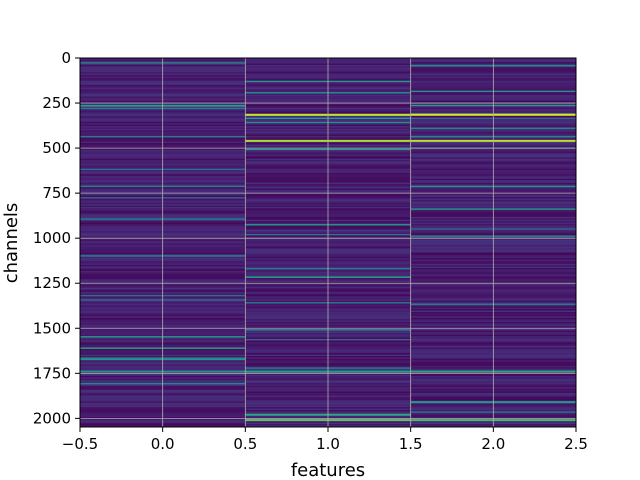 The width and height of the screenshot is (640, 480). I want to click on y-tick-label: 1000, so click(52, 238).